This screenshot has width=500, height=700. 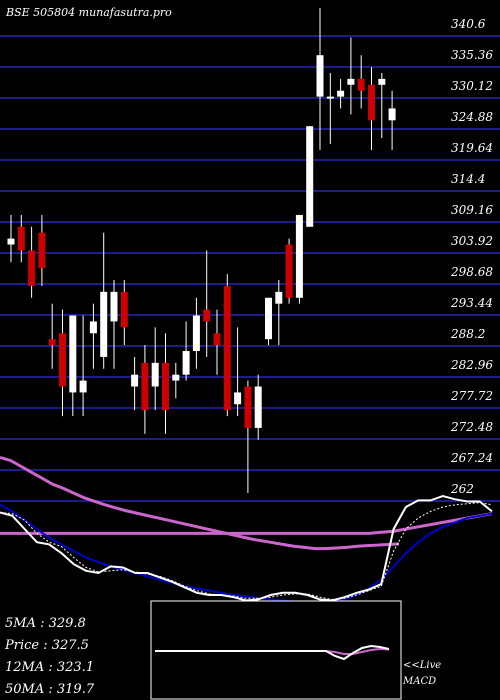 What do you see at coordinates (47, 645) in the screenshot?
I see `price-readout: Price : 327.5` at bounding box center [47, 645].